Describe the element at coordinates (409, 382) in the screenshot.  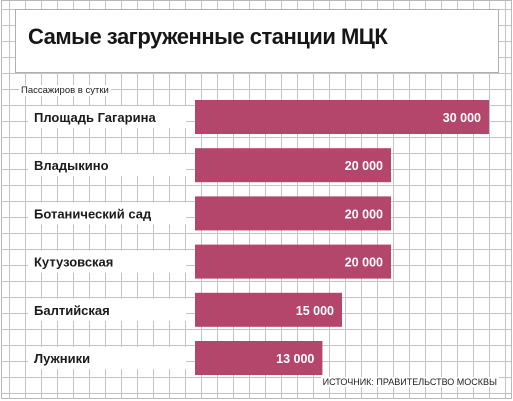
I see `source-note: ИСТОЧНИК: ПРАВИТЕЛЬСТВО МОСКВЫ` at that location.